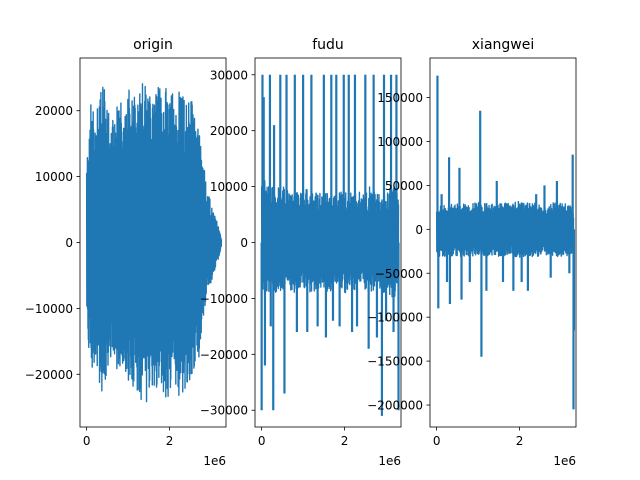 The image size is (640, 480). I want to click on y-tick-label: −200000, so click(395, 406).